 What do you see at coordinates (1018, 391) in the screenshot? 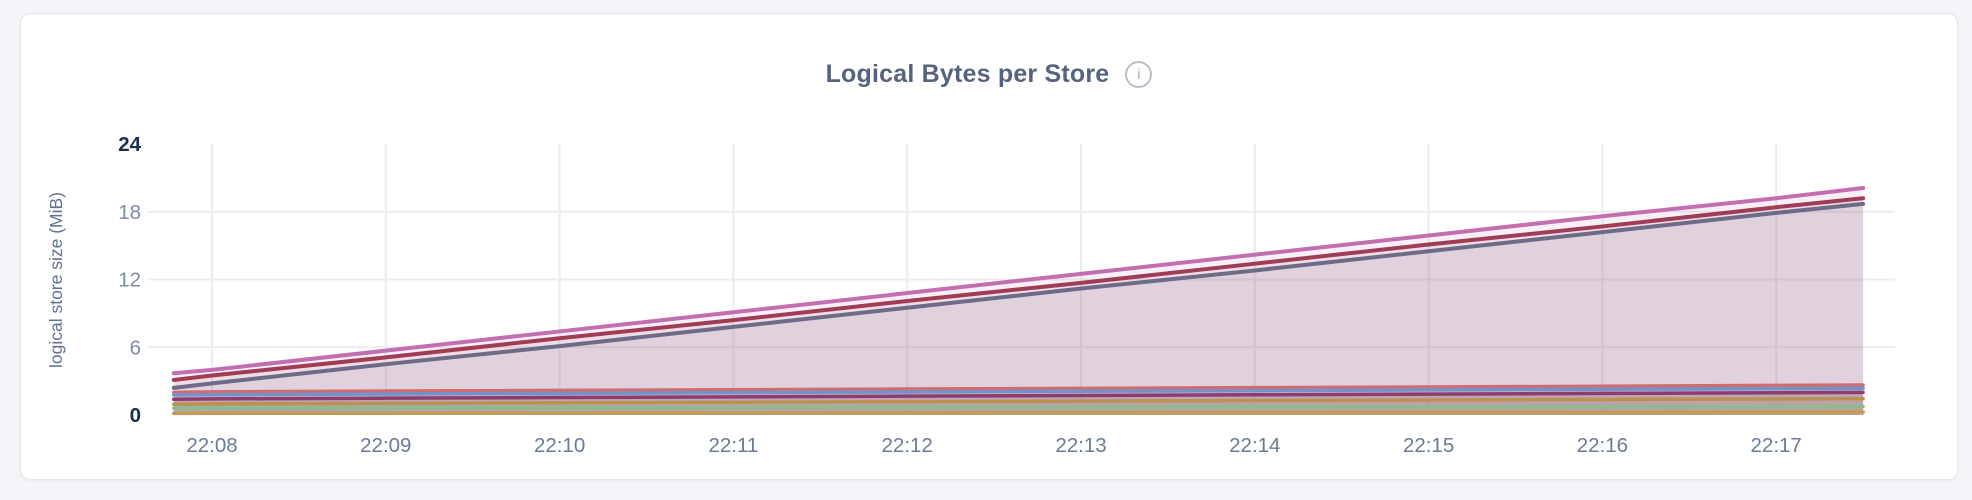
I see `series-5-line` at bounding box center [1018, 391].